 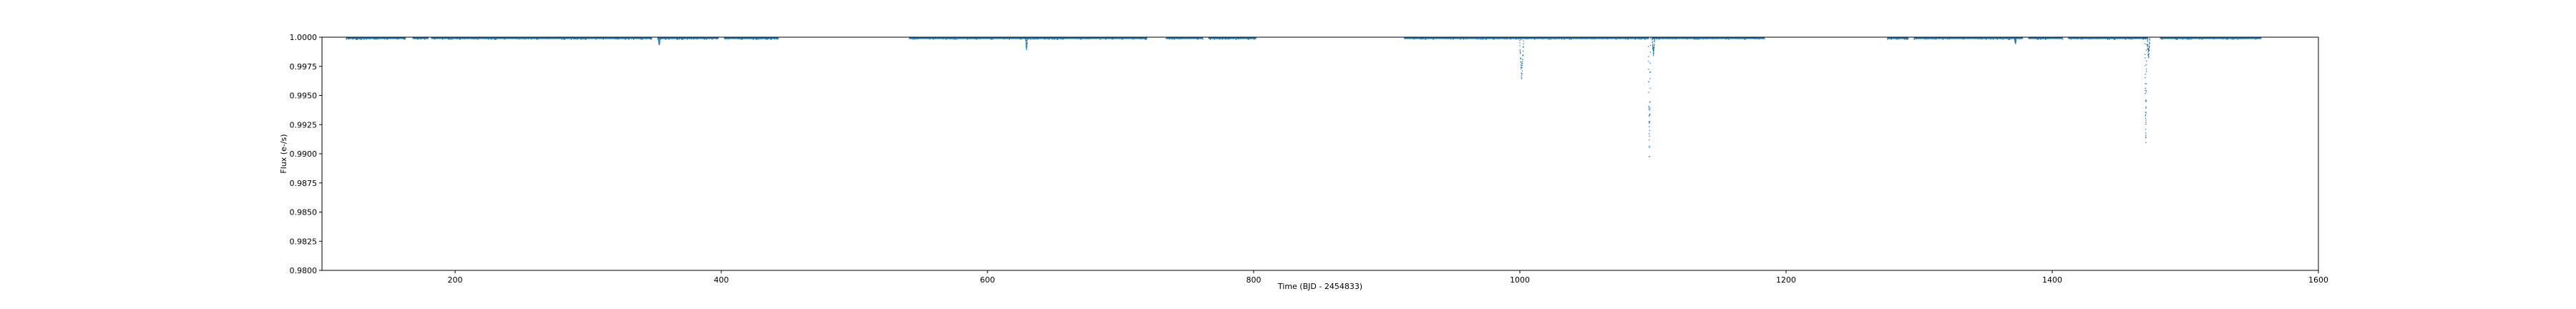 I want to click on x-tick-label: 1200, so click(x=1786, y=280).